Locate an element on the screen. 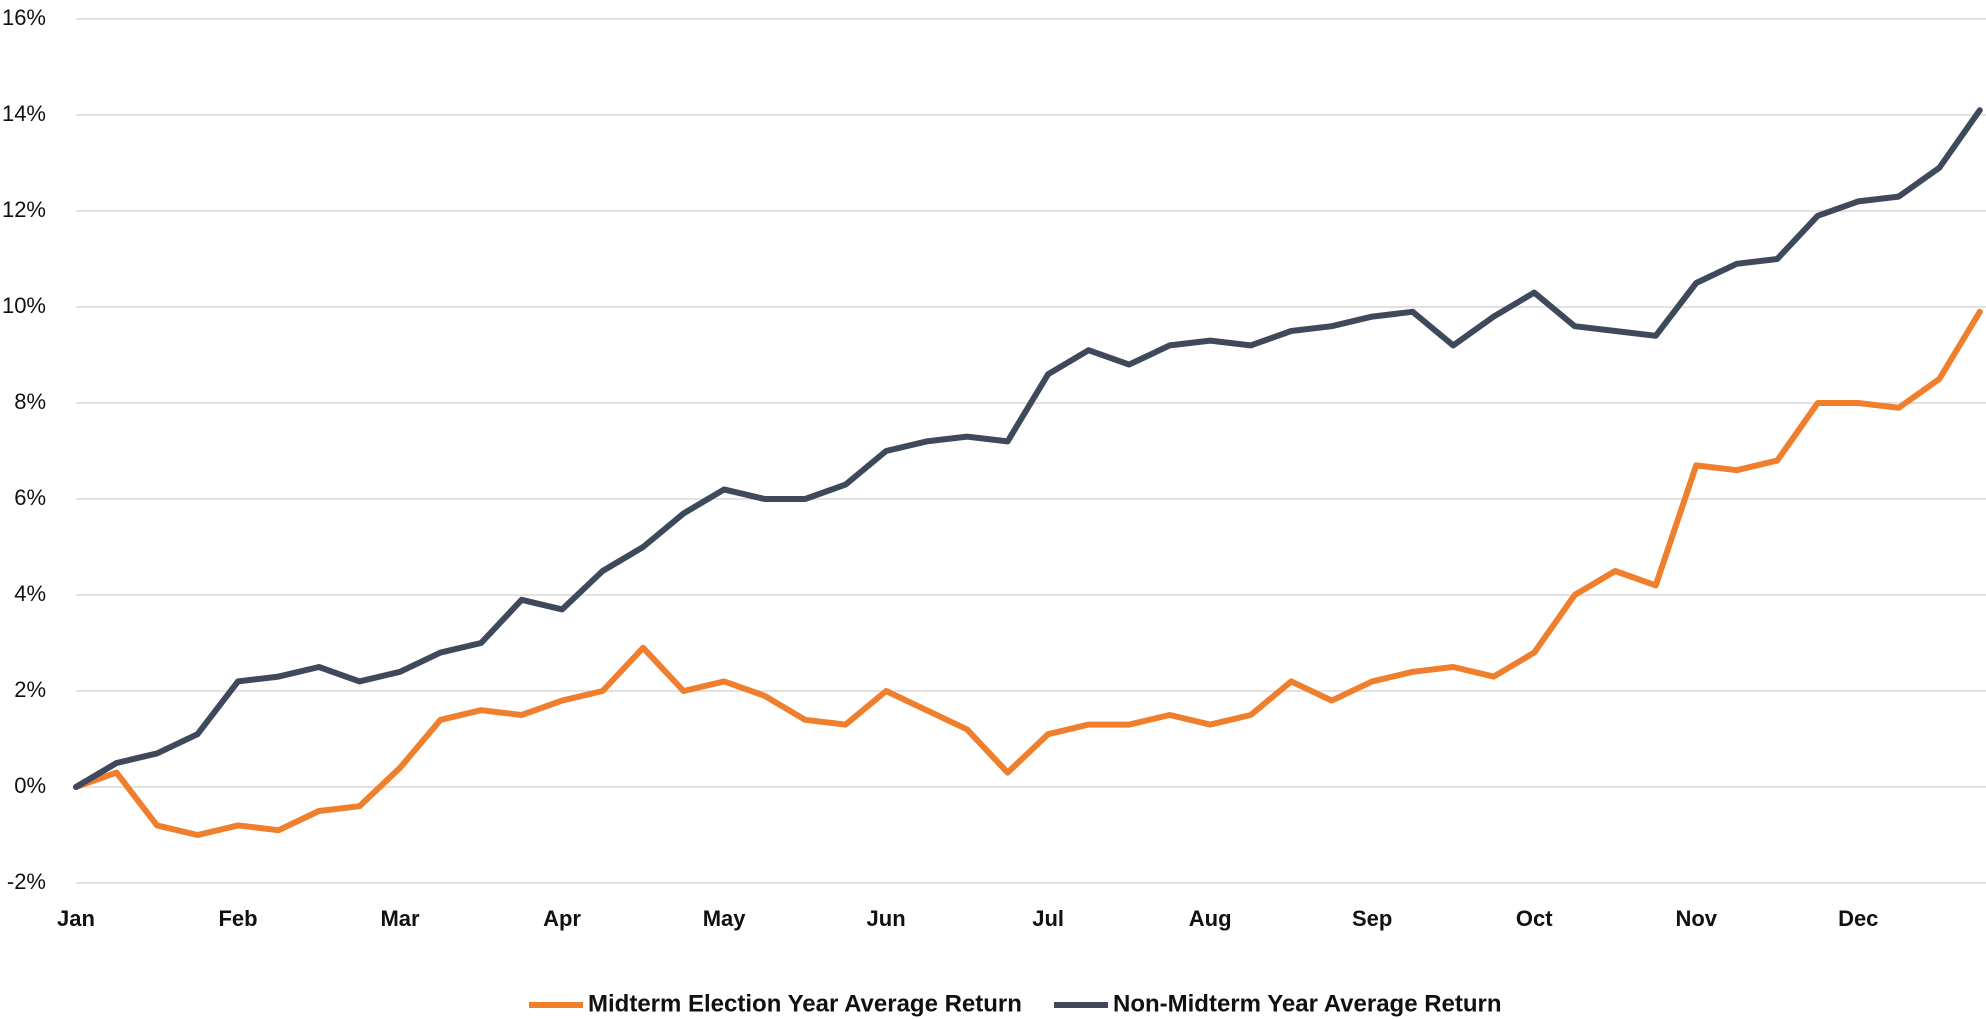  x-tick-label: Feb is located at coordinates (237, 918).